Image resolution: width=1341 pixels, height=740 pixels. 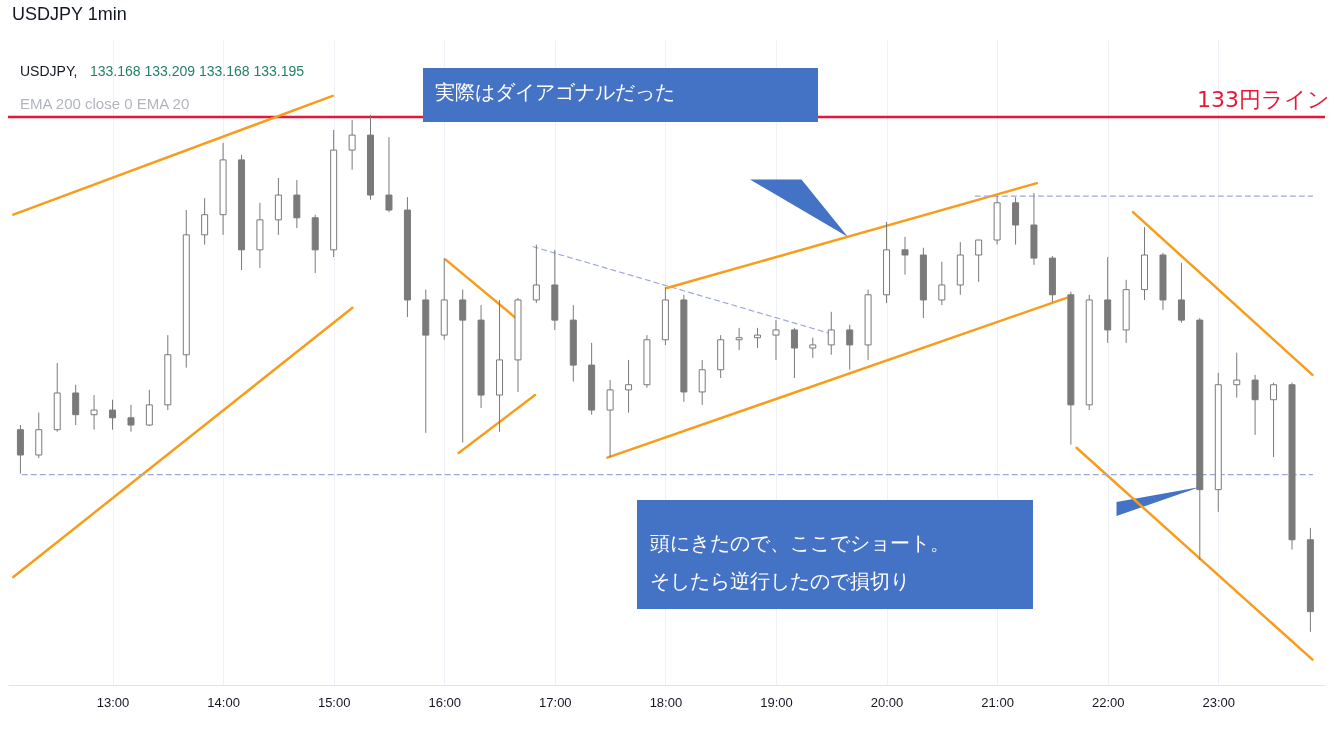 What do you see at coordinates (776, 702) in the screenshot?
I see `x-tick-label: 19:00` at bounding box center [776, 702].